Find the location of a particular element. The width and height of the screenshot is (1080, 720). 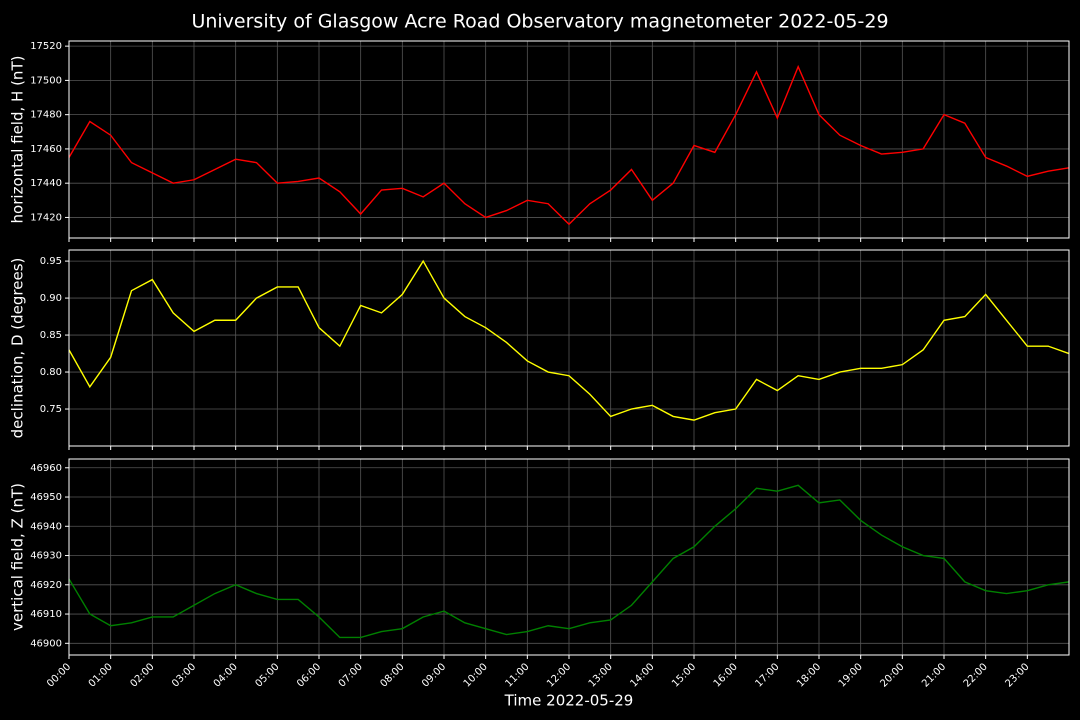

y-tick-label: 0.85 is located at coordinates (51, 335).